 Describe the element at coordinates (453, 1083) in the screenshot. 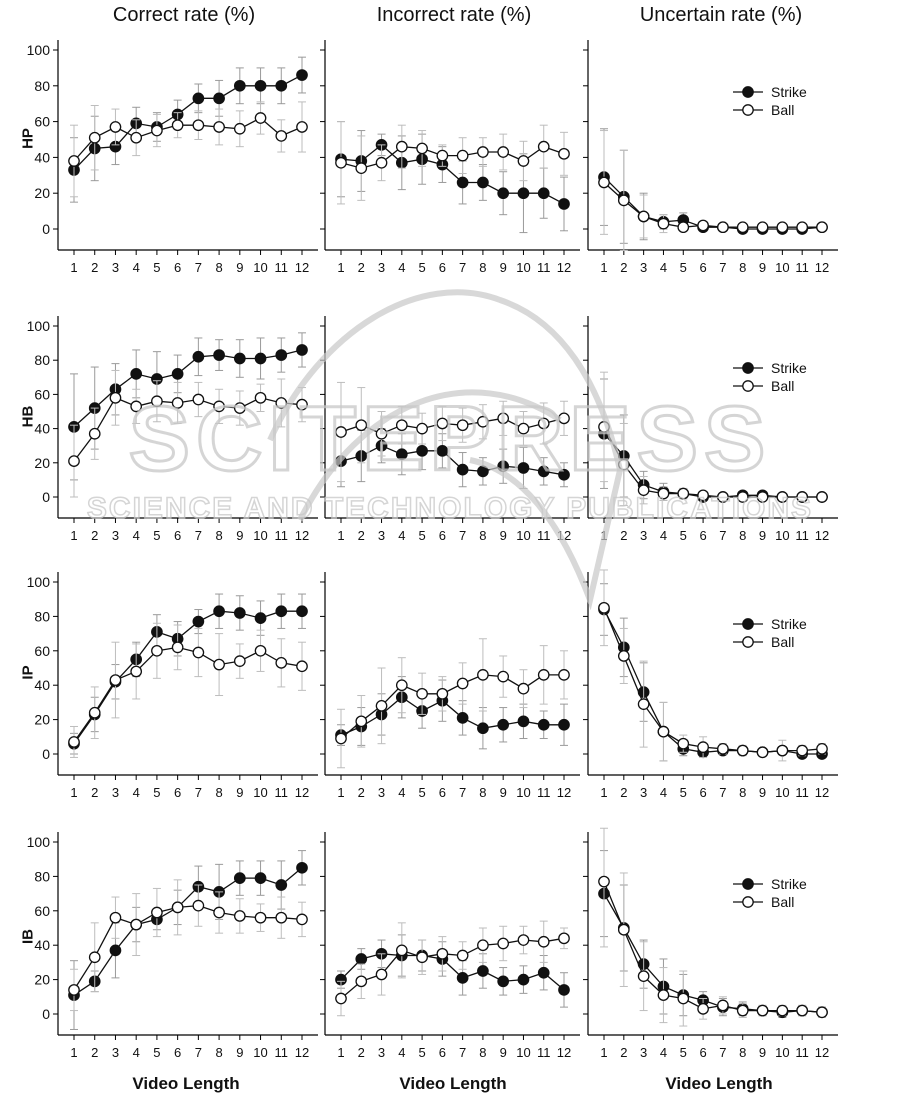

I see `x-axis-label-incorrect: Video Length` at that location.